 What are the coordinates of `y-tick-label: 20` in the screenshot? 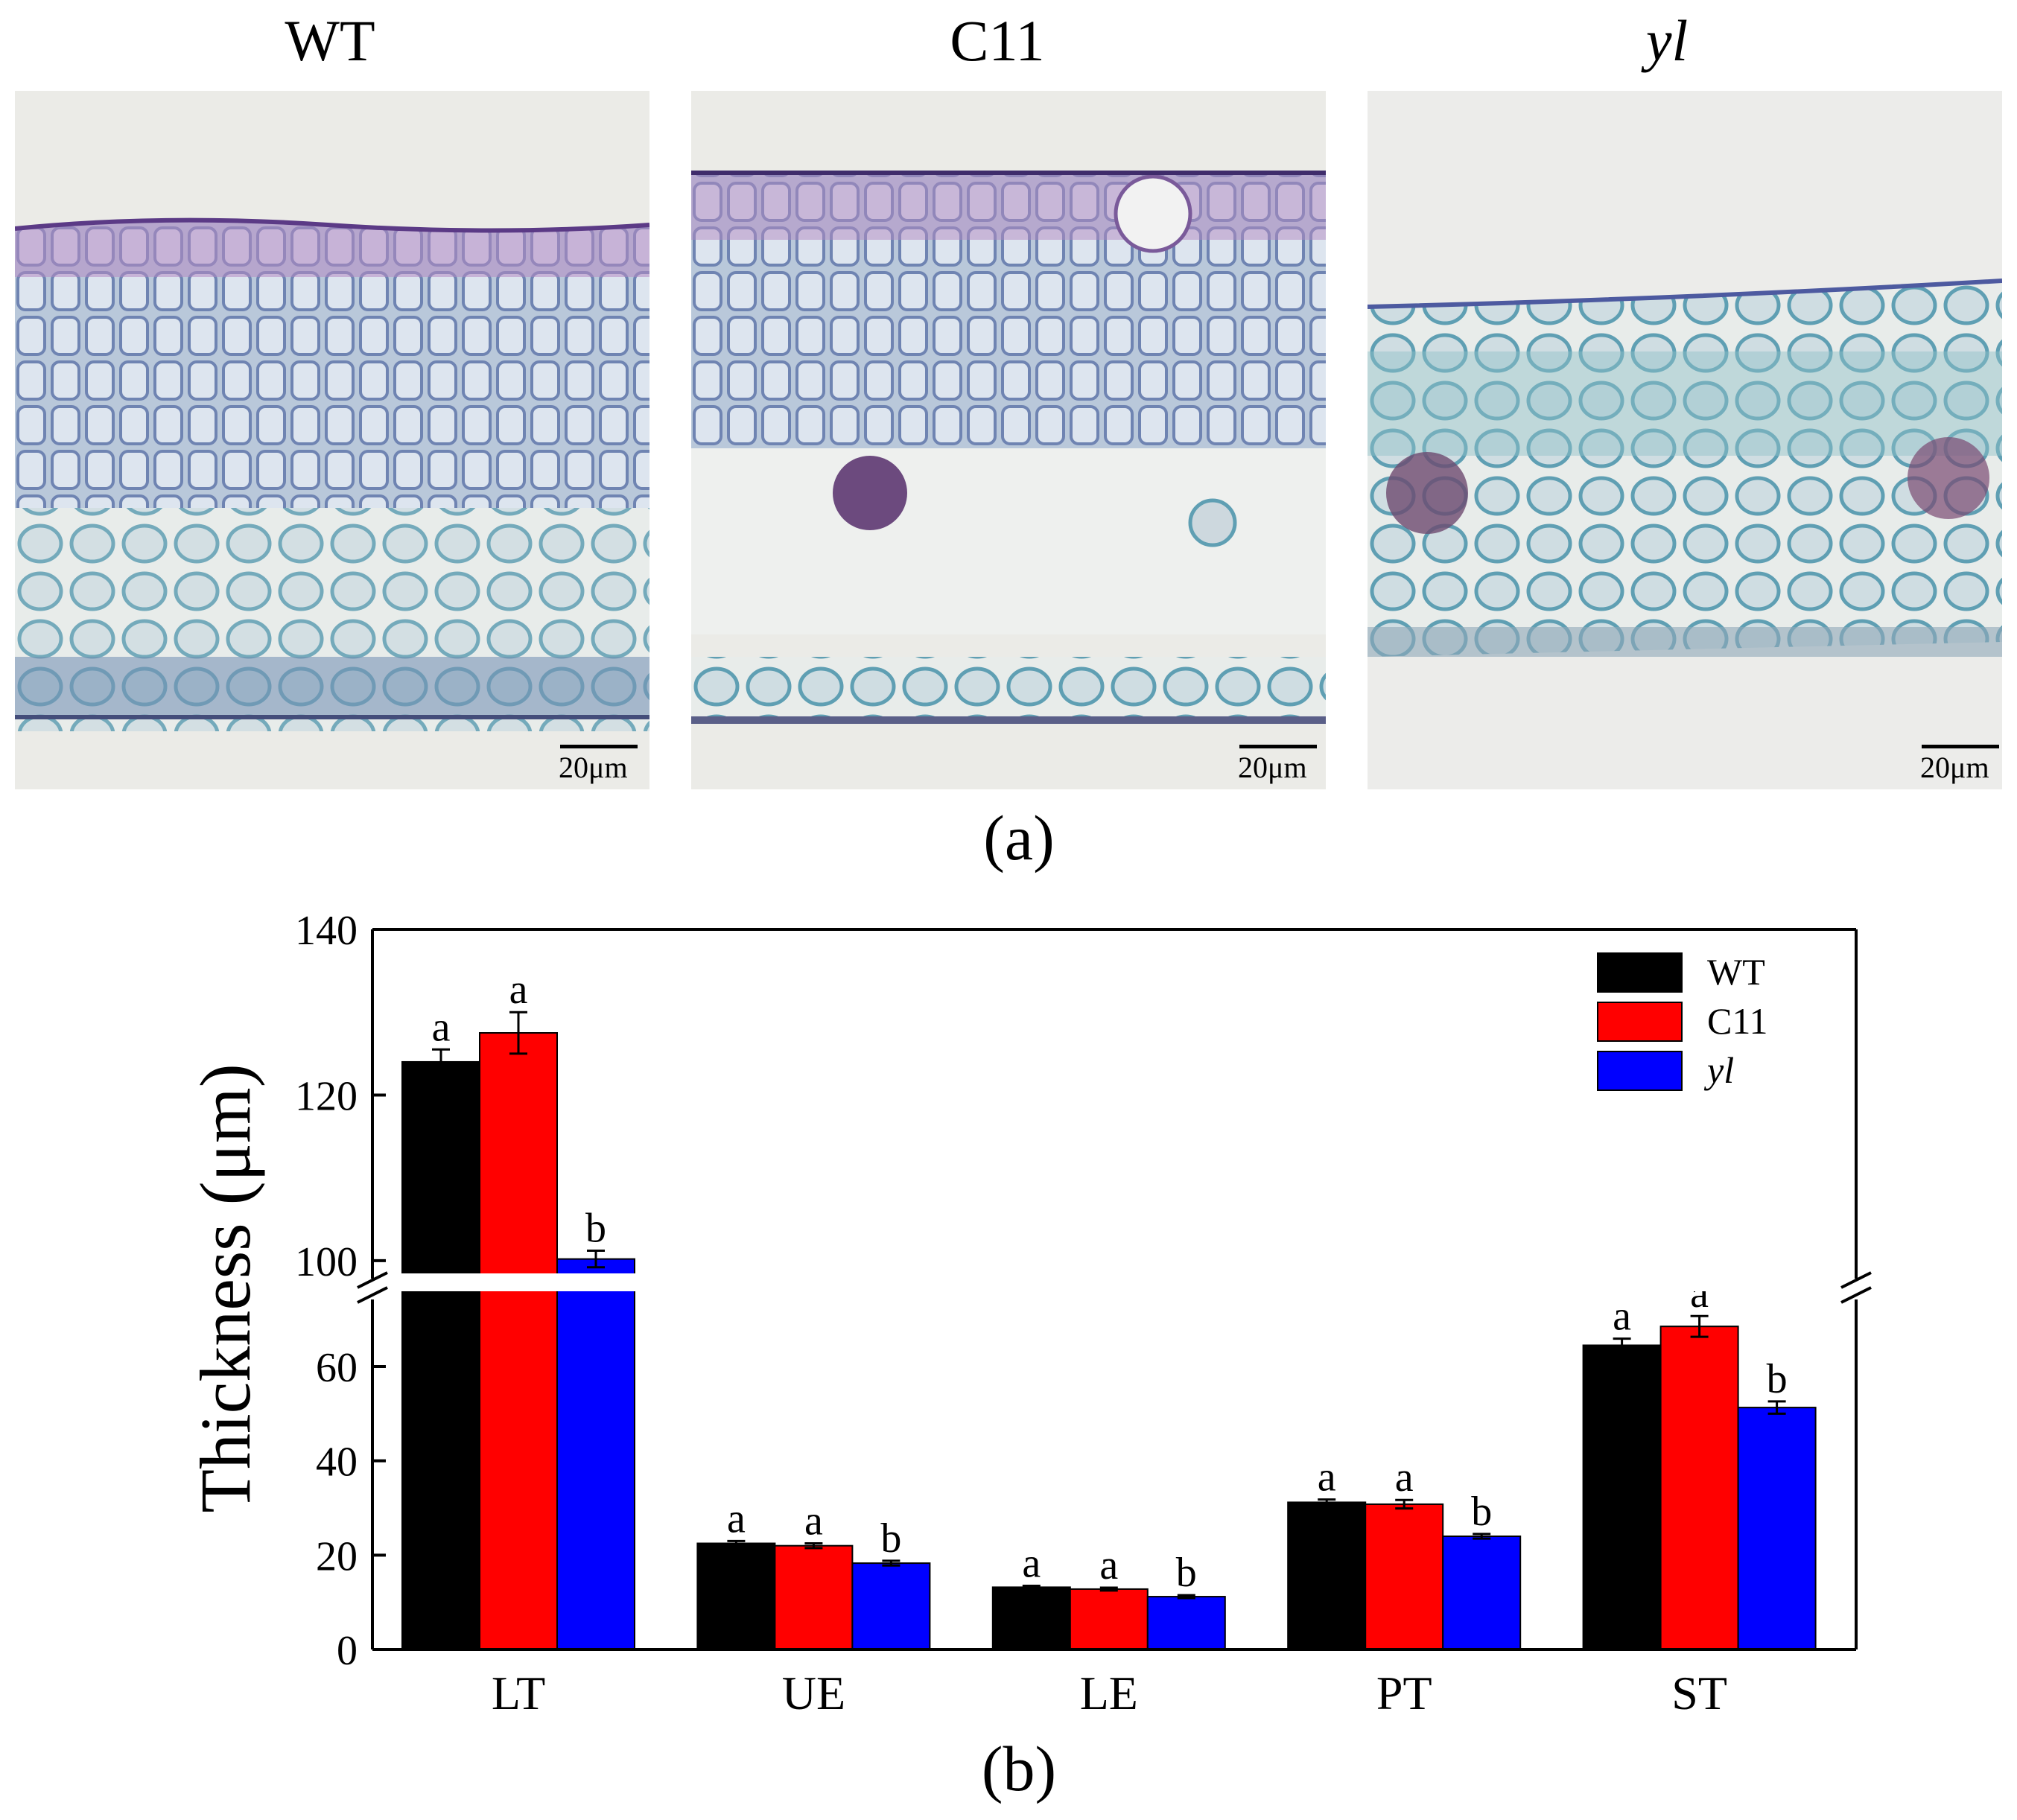 It's located at (337, 1556).